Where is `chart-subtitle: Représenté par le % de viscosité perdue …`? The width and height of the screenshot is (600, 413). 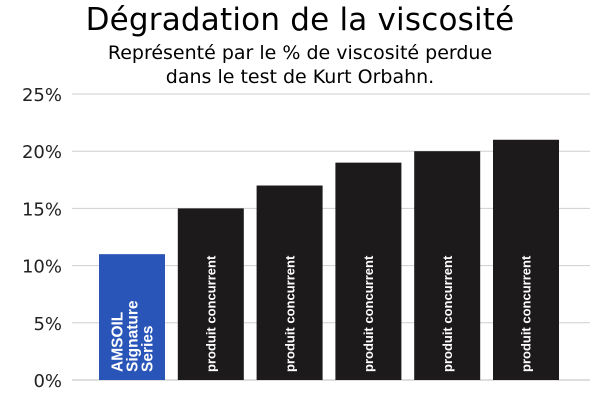
chart-subtitle: Représenté par le % de viscosité perdue … is located at coordinates (300, 65).